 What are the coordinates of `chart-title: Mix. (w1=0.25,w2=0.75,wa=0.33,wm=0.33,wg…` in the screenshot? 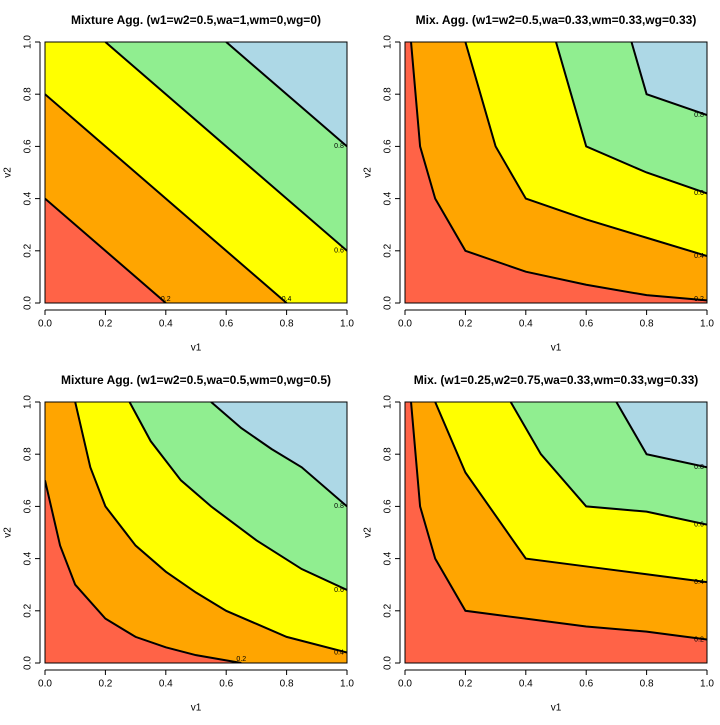 It's located at (556, 380).